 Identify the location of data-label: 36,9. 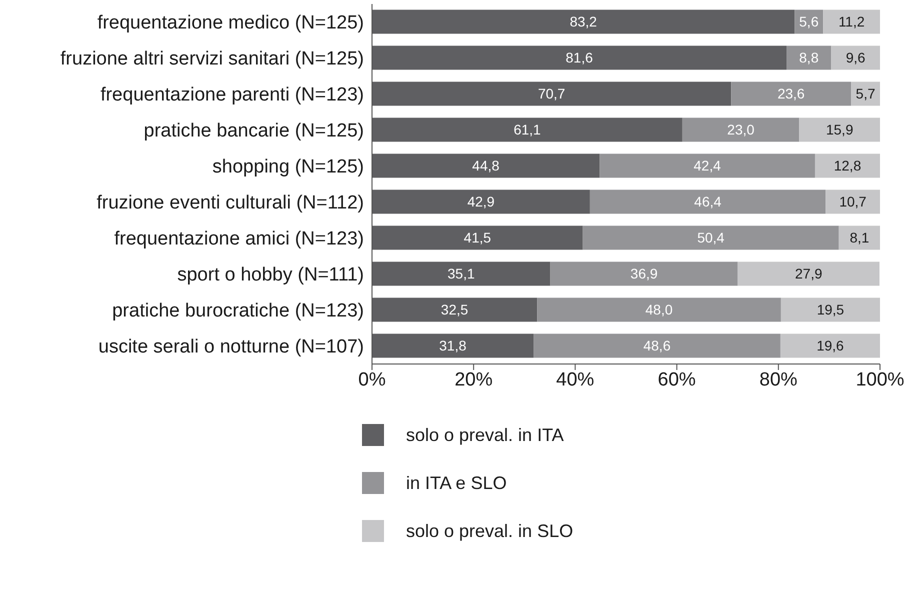
(644, 274).